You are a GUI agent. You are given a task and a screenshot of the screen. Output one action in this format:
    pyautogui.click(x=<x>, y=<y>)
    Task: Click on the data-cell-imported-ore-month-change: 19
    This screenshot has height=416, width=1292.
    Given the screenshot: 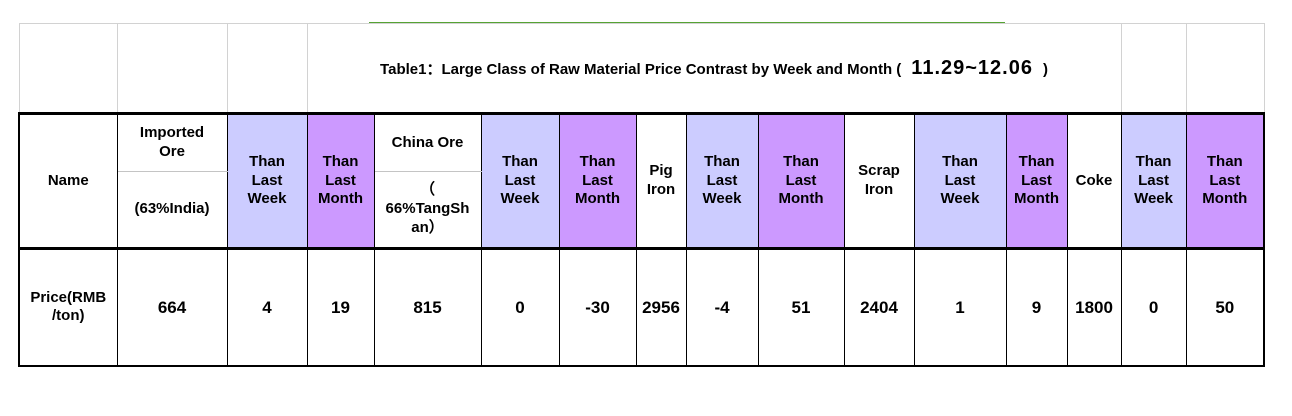 What is the action you would take?
    pyautogui.click(x=340, y=307)
    